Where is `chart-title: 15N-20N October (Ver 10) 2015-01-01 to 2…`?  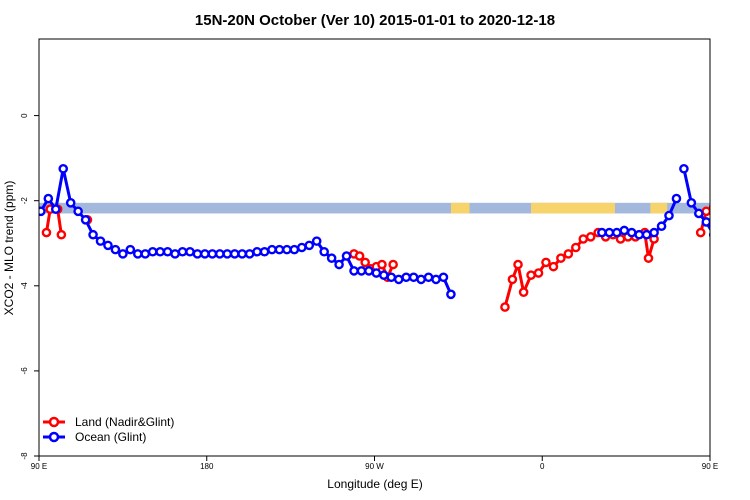 chart-title: 15N-20N October (Ver 10) 2015-01-01 to 2… is located at coordinates (375, 20).